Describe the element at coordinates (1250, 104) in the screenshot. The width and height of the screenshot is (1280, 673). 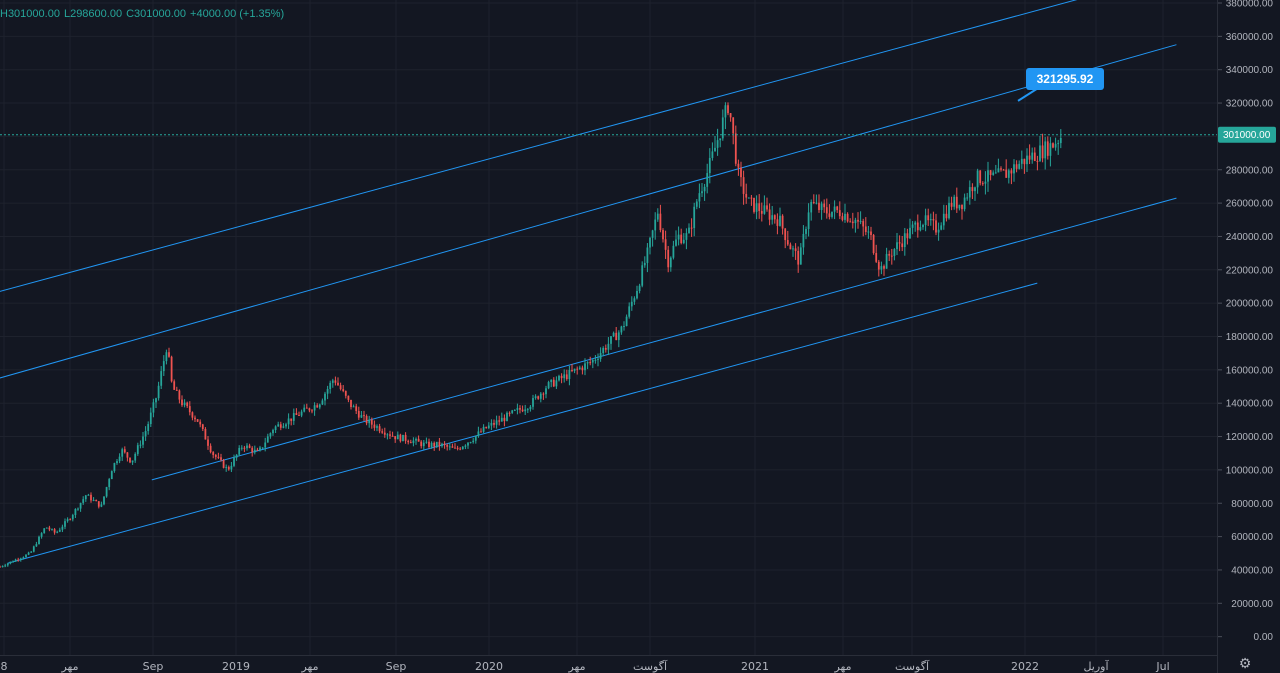
I see `y-tick-label: 320000.00` at that location.